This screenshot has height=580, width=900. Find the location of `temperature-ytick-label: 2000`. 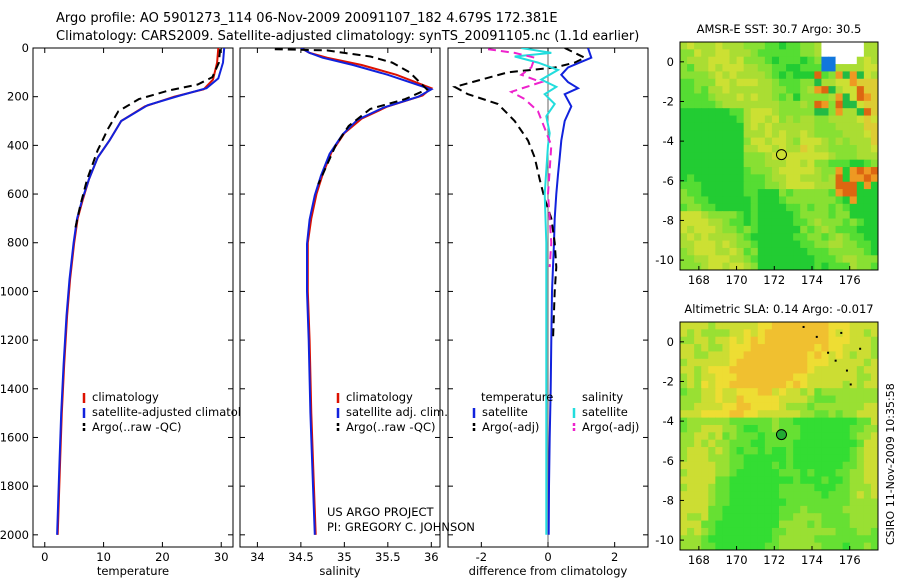

temperature-ytick-label: 2000 is located at coordinates (14, 535).